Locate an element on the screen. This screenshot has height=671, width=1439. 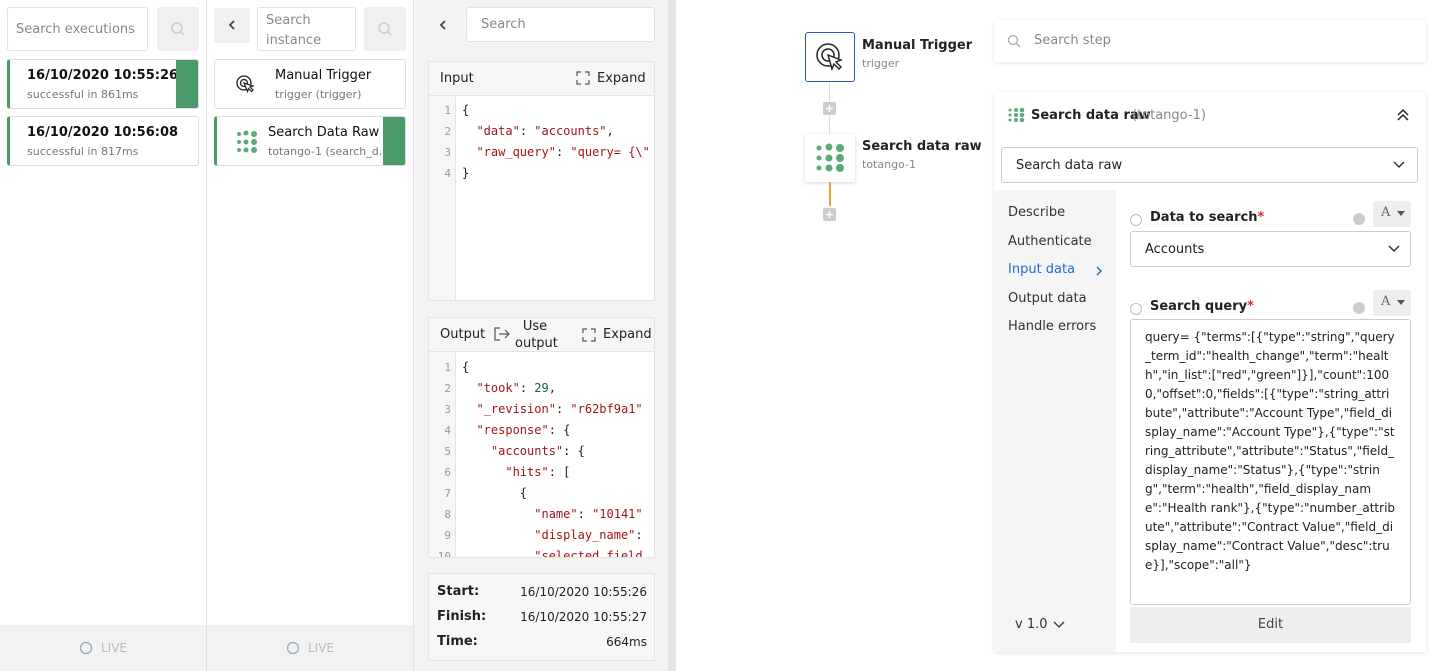
stat-label: Finish: is located at coordinates (462, 616).